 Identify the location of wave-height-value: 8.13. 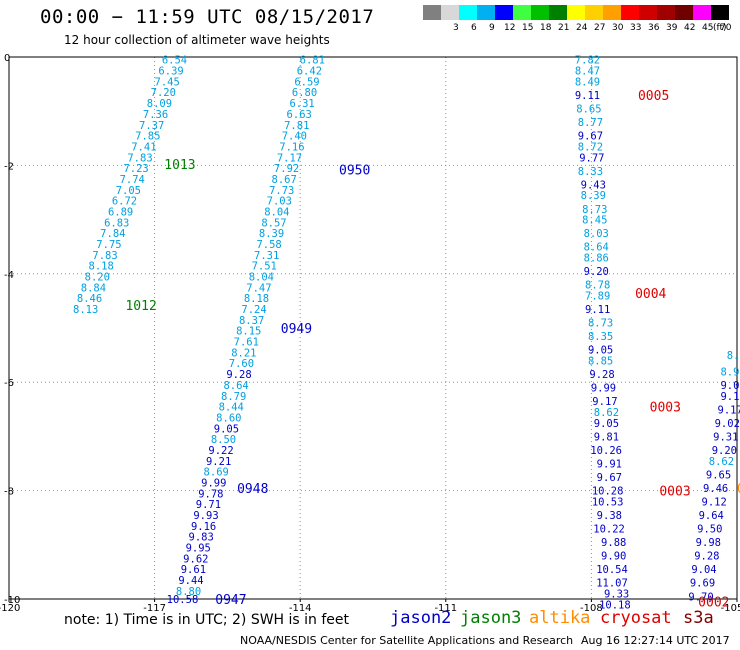
(85, 310).